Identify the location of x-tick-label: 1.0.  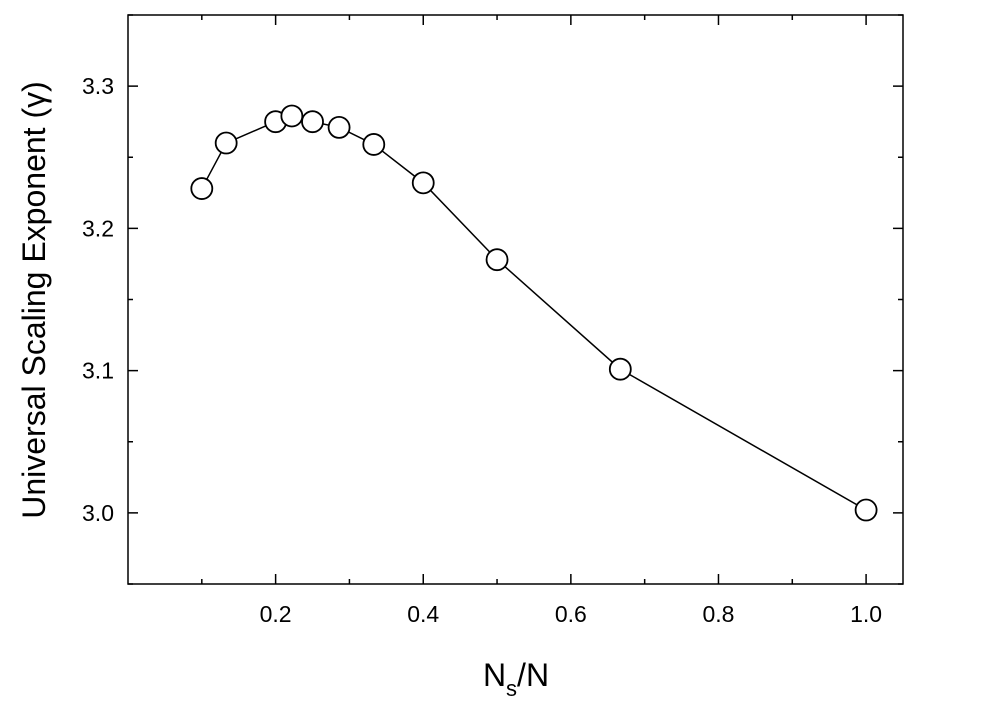
(866, 614).